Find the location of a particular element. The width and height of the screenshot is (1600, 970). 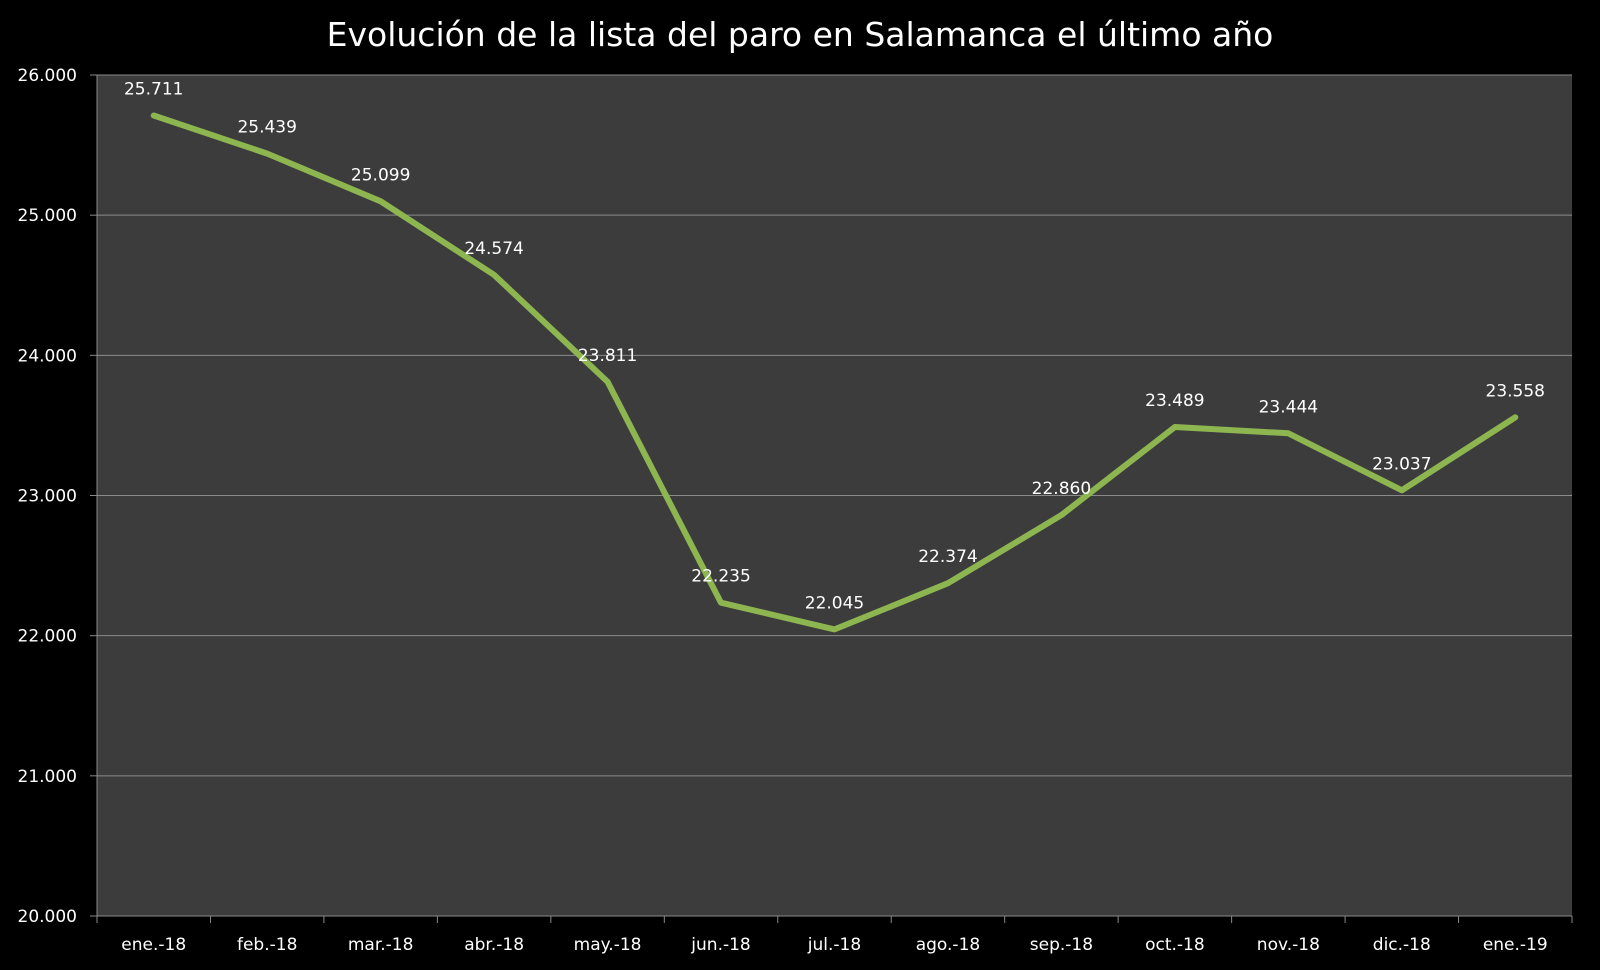

x-tick-label: dic.-18 is located at coordinates (1402, 945).